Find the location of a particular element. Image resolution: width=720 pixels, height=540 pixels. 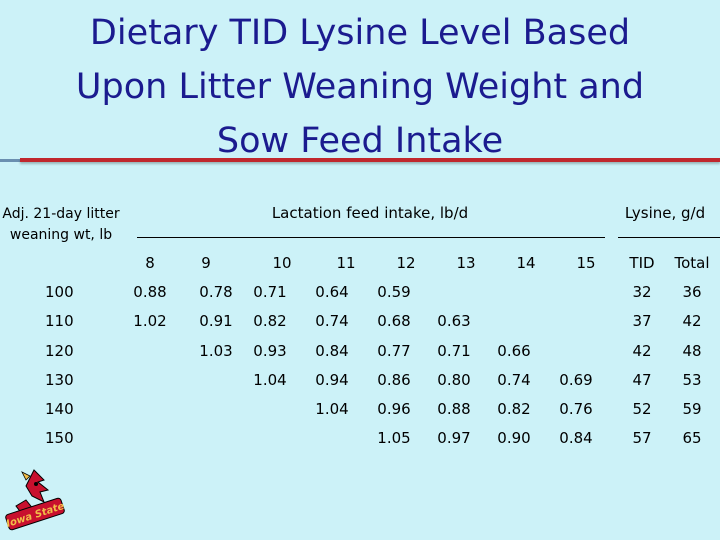

feed-intake-column-8: 8 is located at coordinates (150, 263).